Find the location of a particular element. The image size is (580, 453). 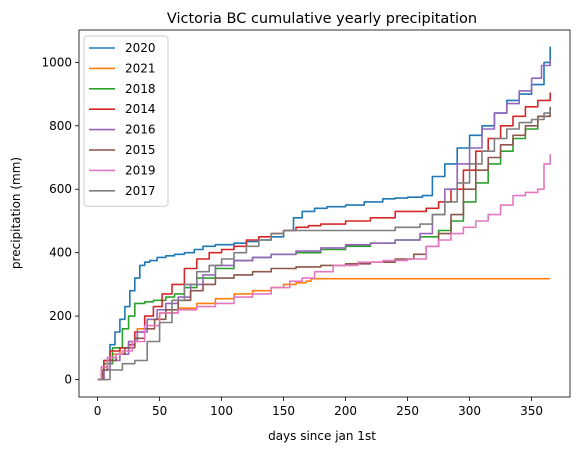

y-axis-label: precipitation (mm) is located at coordinates (16, 213).